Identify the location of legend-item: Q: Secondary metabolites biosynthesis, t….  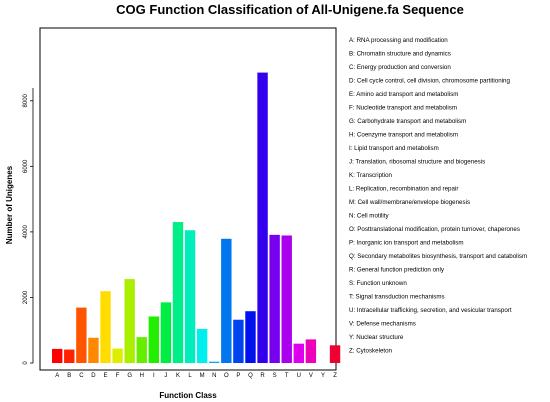
(438, 256).